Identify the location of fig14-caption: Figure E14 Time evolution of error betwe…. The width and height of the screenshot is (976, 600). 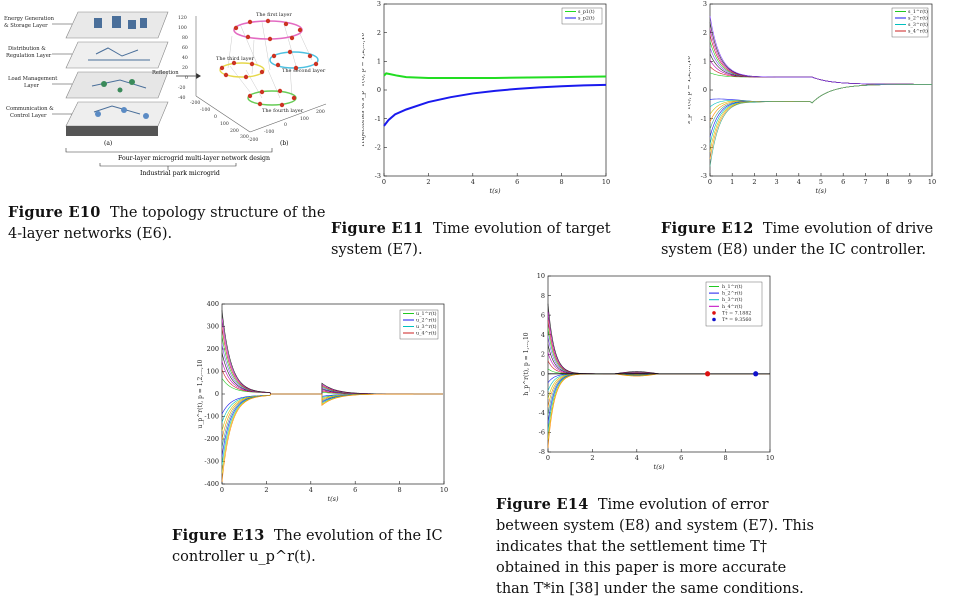
(655, 546).